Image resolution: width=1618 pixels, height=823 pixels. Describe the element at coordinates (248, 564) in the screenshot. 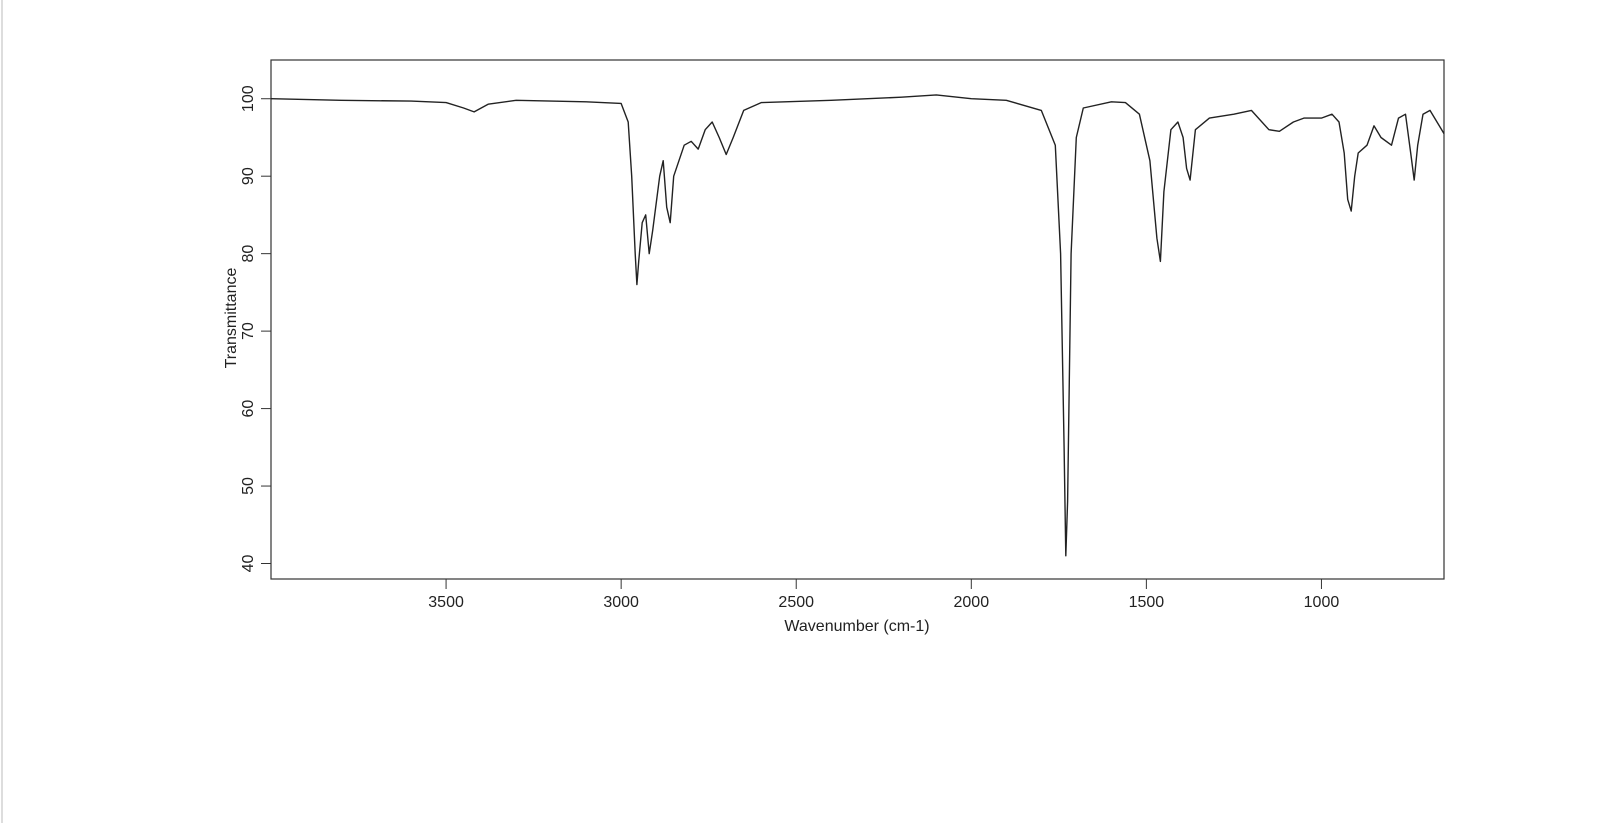

I see `y-tick-label: 40` at that location.